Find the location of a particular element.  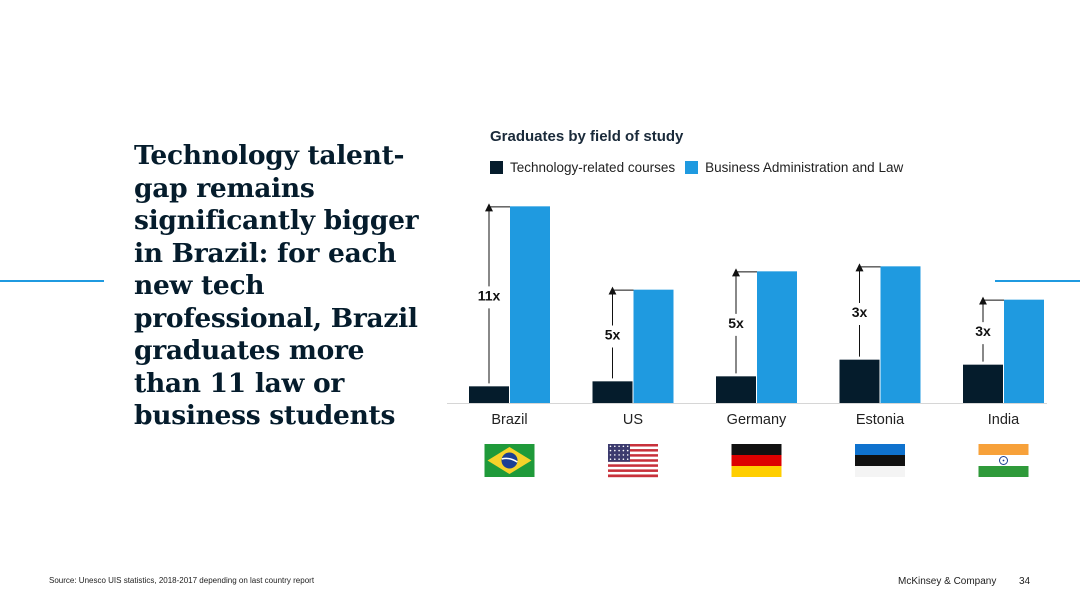

category-label-germany: Germany is located at coordinates (757, 420).